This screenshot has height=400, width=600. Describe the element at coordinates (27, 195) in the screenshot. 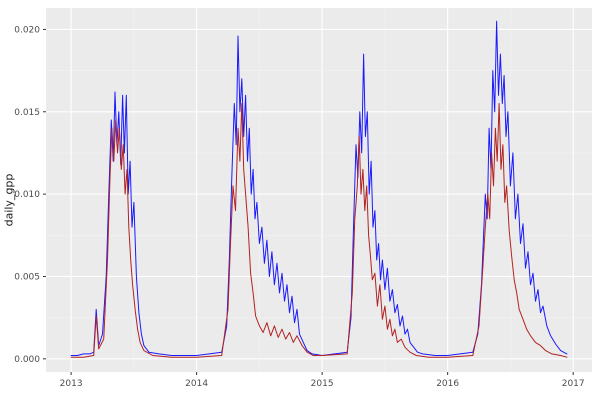

I see `y-tick-label: 0.010` at that location.